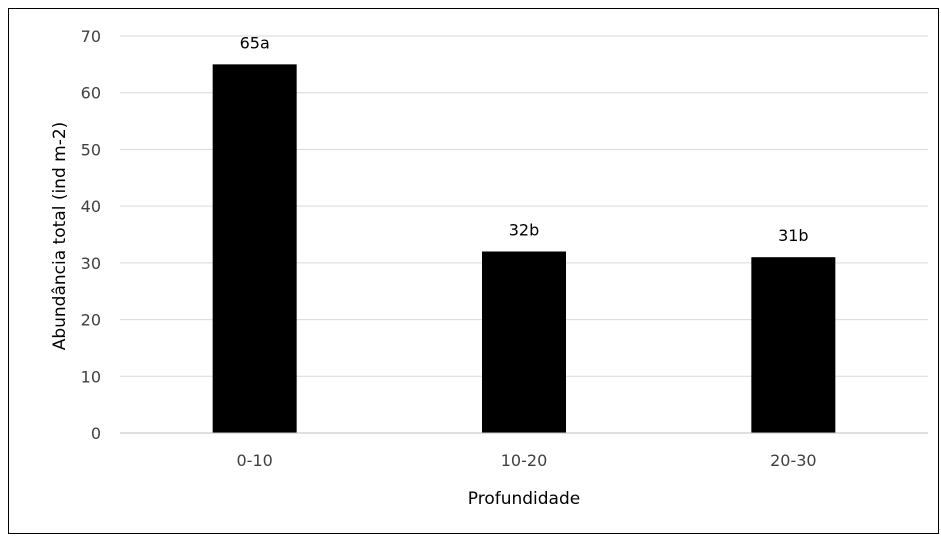 The width and height of the screenshot is (941, 536). What do you see at coordinates (91, 320) in the screenshot?
I see `y-tick-label: 20` at bounding box center [91, 320].